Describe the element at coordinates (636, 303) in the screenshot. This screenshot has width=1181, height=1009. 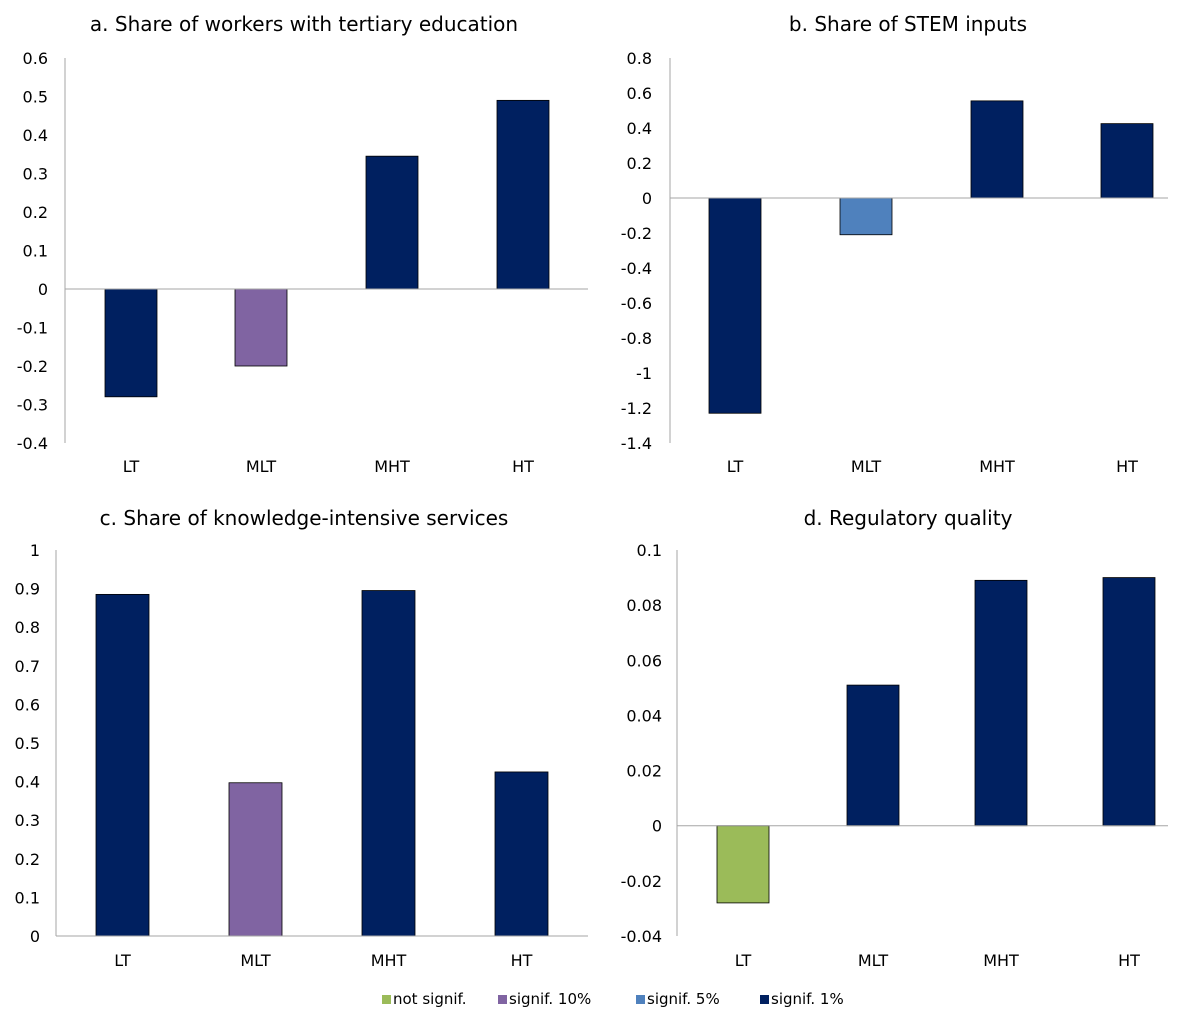
I see `y-tick-label: -0.6` at that location.